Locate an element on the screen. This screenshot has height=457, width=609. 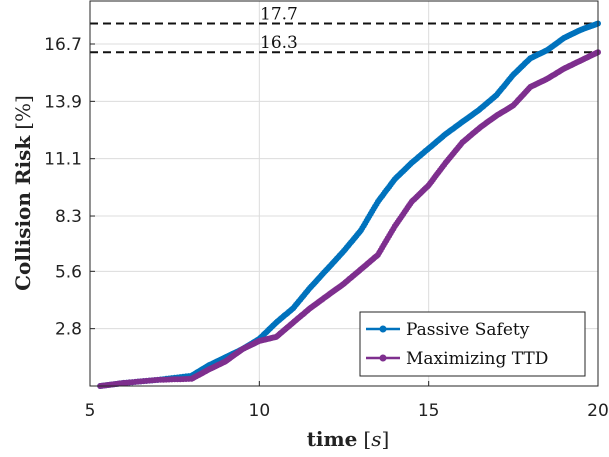
y-tick-label: 8.3 is located at coordinates (68, 217).